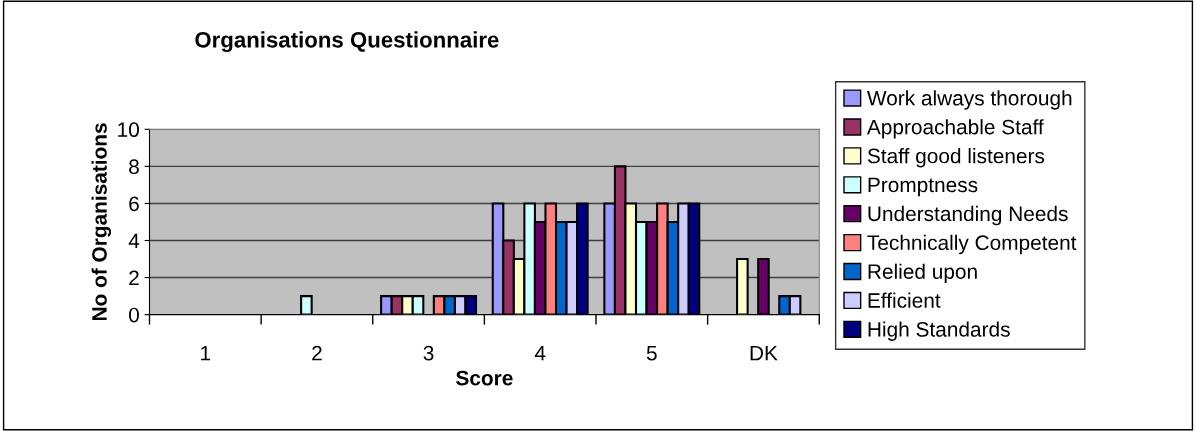  I want to click on legend-label: Understanding Needs, so click(968, 215).